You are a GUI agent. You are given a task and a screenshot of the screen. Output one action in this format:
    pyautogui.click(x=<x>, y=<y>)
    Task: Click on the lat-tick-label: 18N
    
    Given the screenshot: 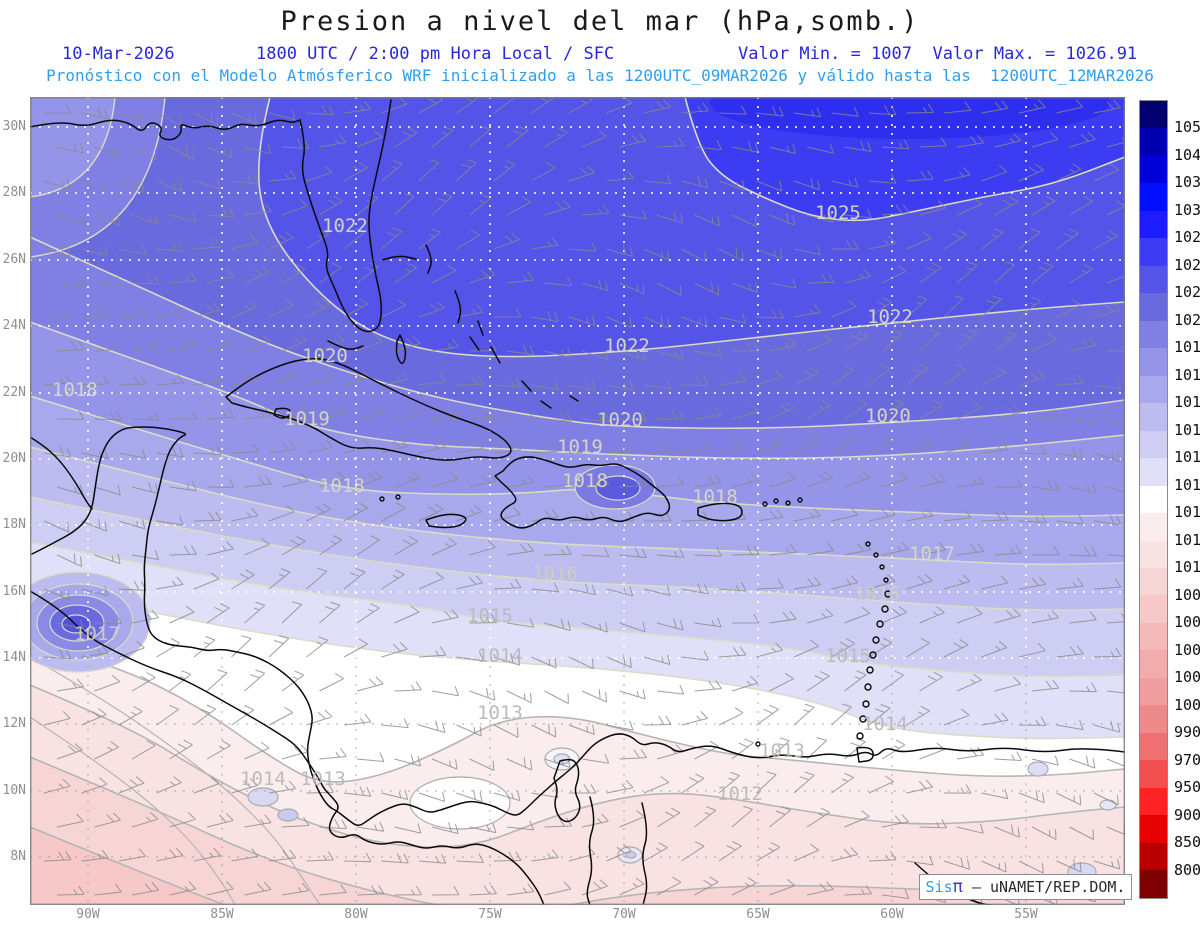 What is the action you would take?
    pyautogui.click(x=14, y=524)
    